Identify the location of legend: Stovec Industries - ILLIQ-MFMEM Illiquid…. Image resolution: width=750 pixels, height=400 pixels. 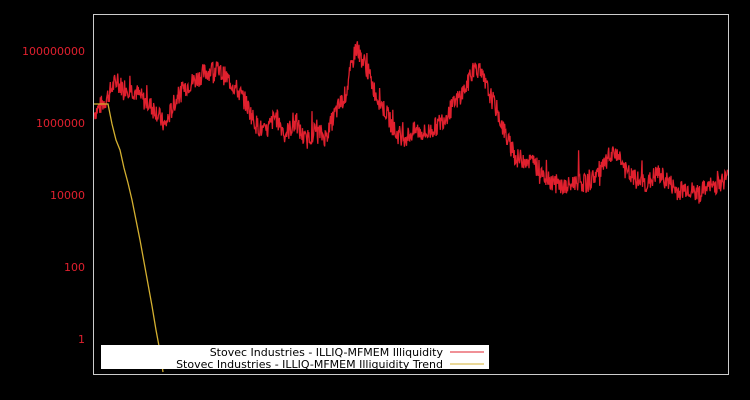
(295, 358).